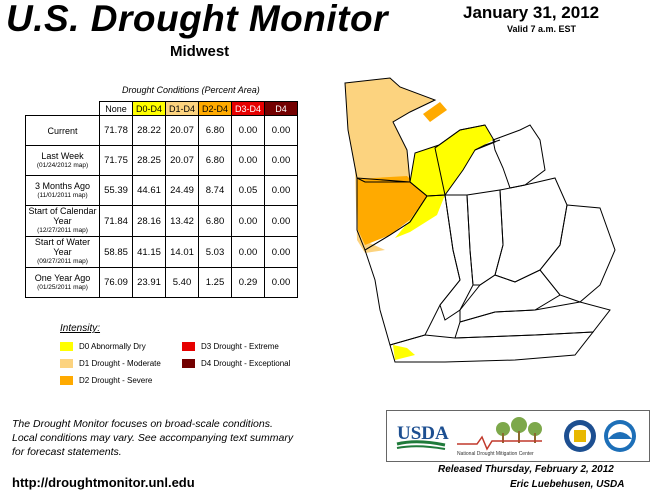  What do you see at coordinates (116, 108) in the screenshot?
I see `column-header-none: None` at bounding box center [116, 108].